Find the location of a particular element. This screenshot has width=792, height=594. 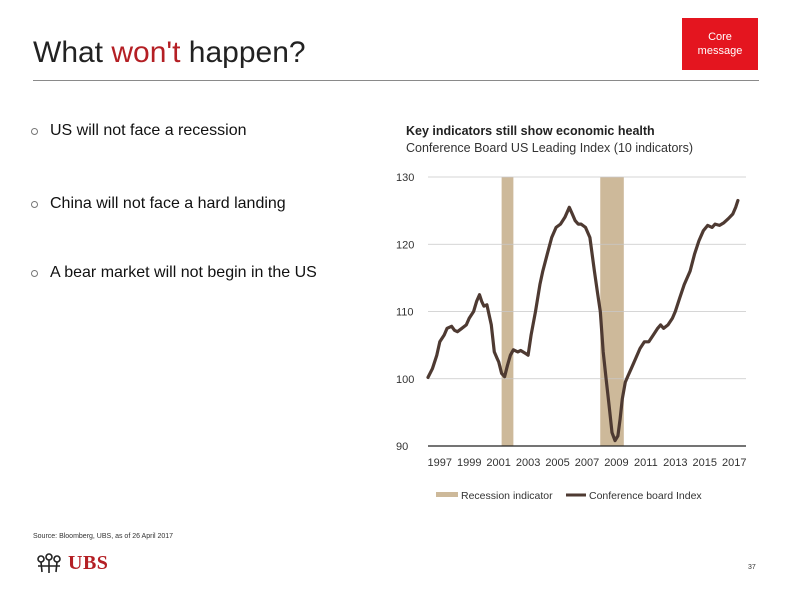

bullet-text: A bear market will not begin in the US is located at coordinates (183, 272).